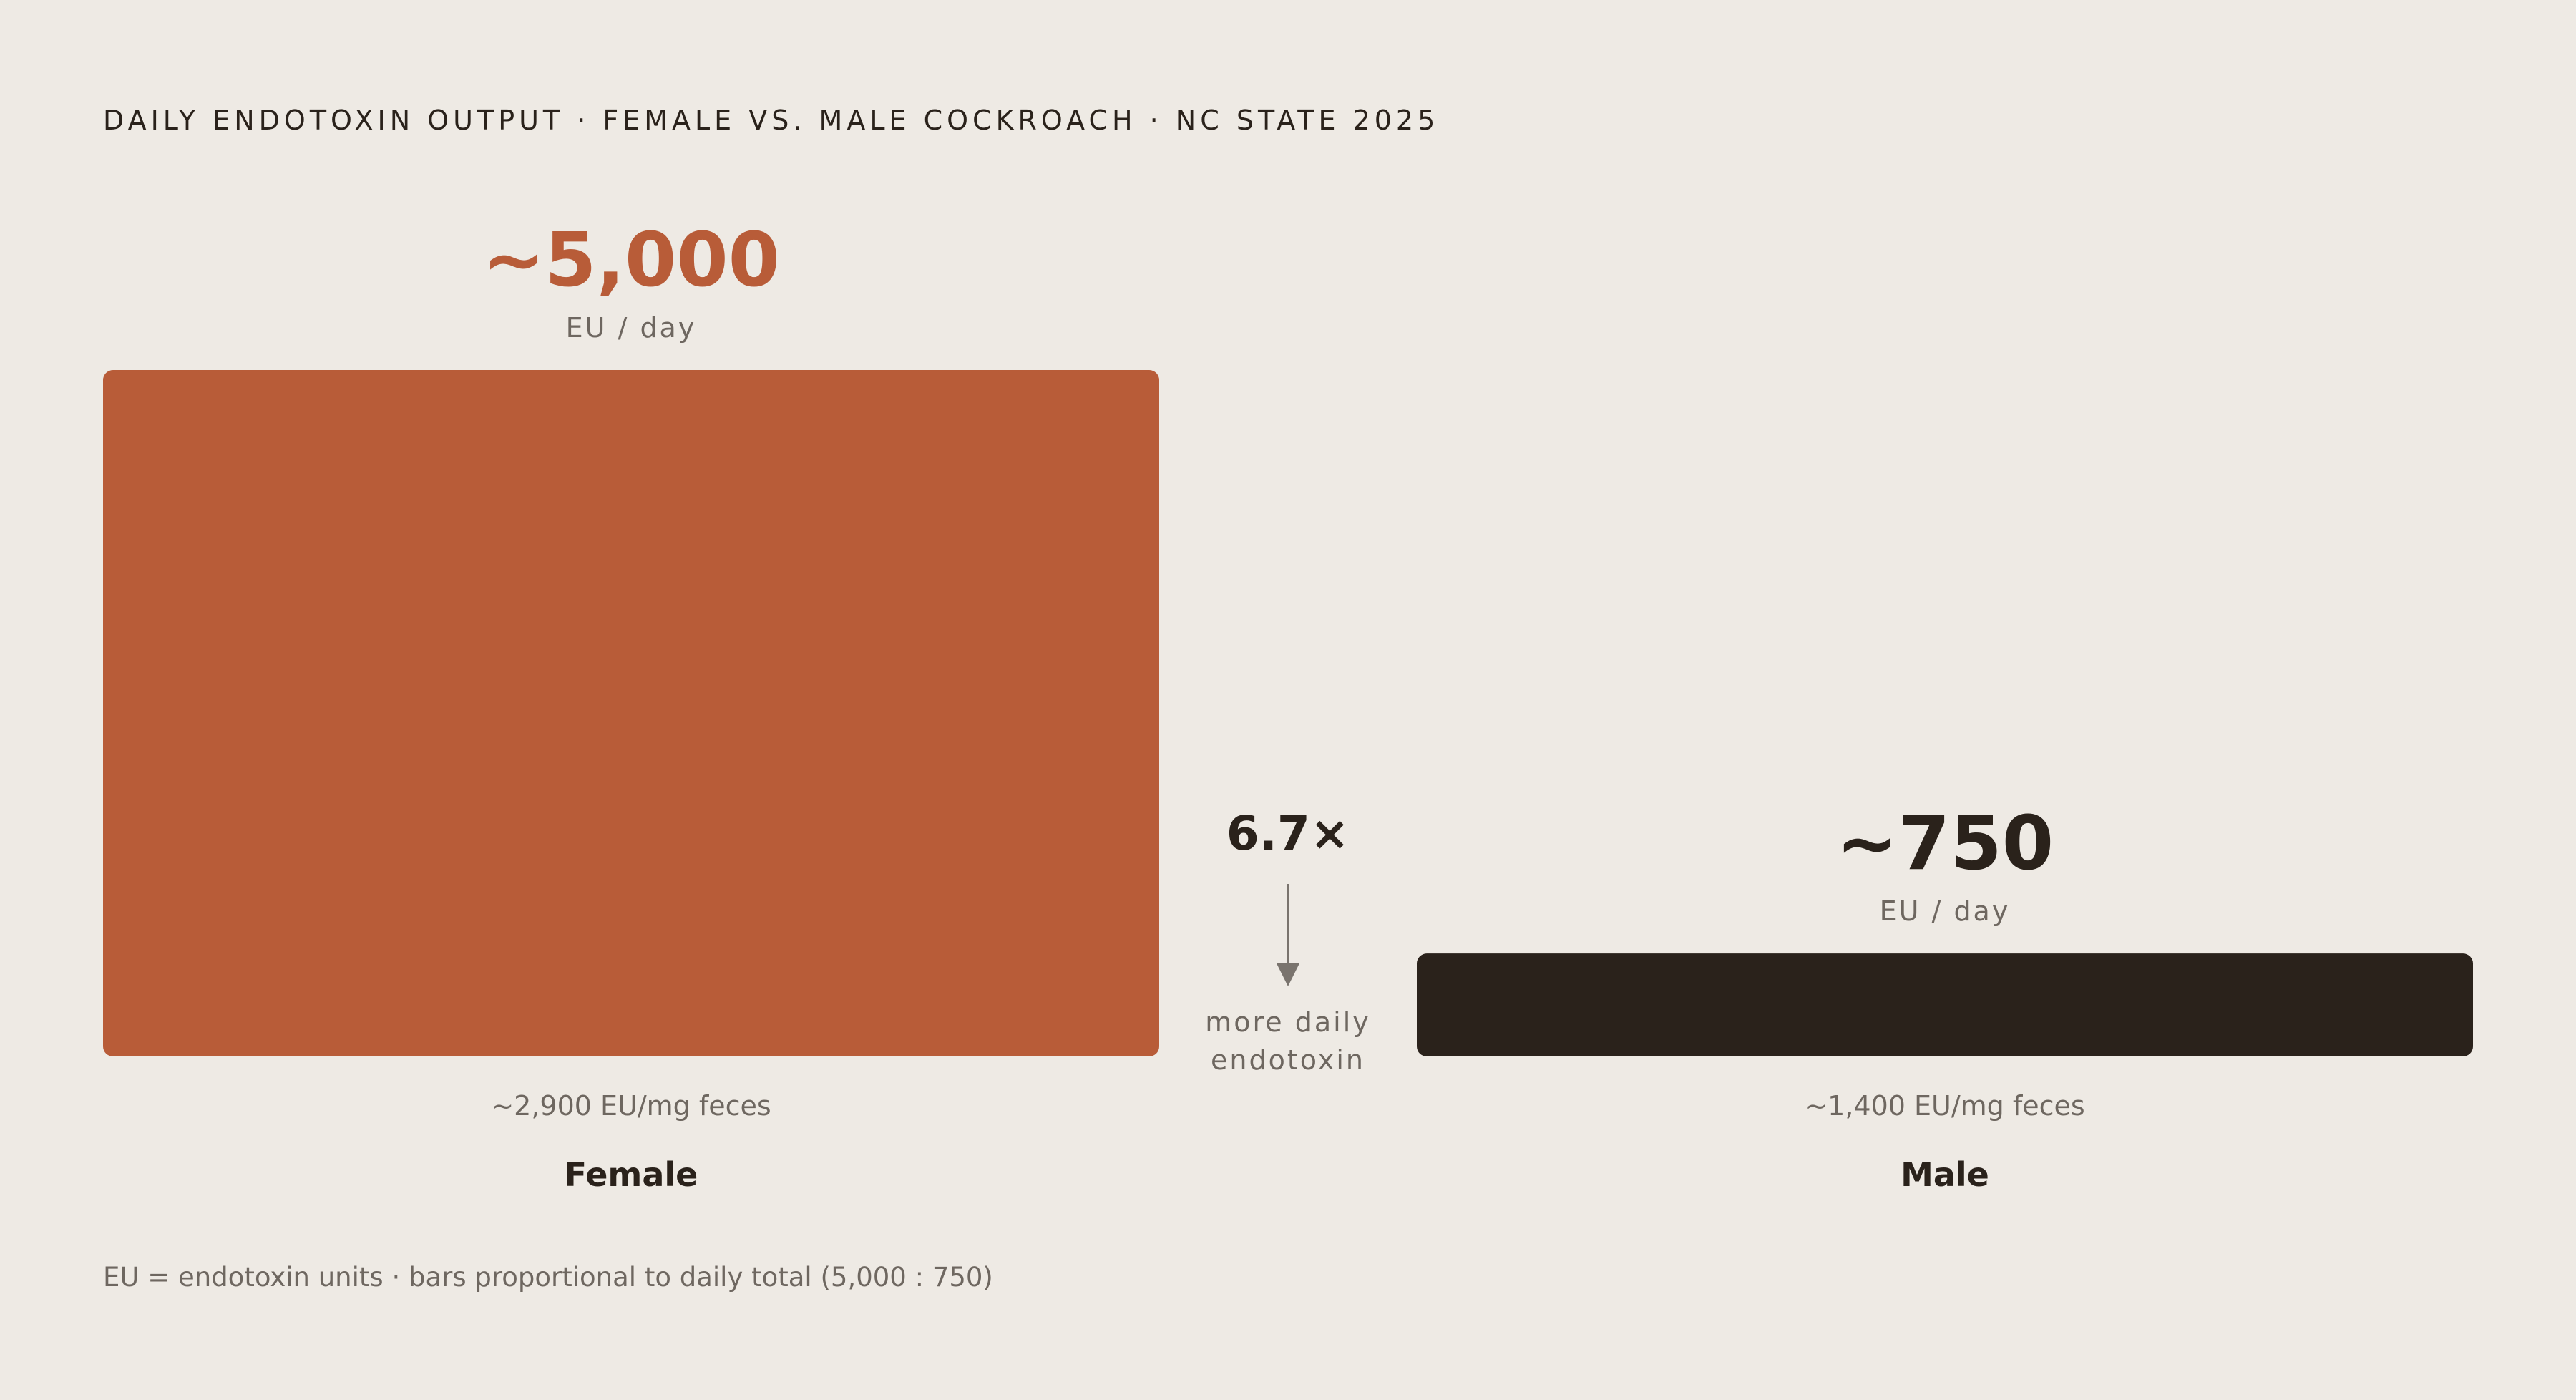 The width and height of the screenshot is (2576, 1400). I want to click on ratio-caption-line2: endotoxin, so click(1288, 1060).